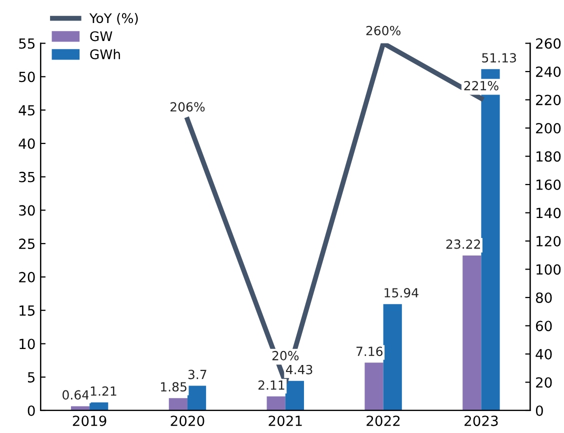 This screenshot has height=433, width=564. What do you see at coordinates (548, 213) in the screenshot?
I see `y2-tick-label: 140` at bounding box center [548, 213].